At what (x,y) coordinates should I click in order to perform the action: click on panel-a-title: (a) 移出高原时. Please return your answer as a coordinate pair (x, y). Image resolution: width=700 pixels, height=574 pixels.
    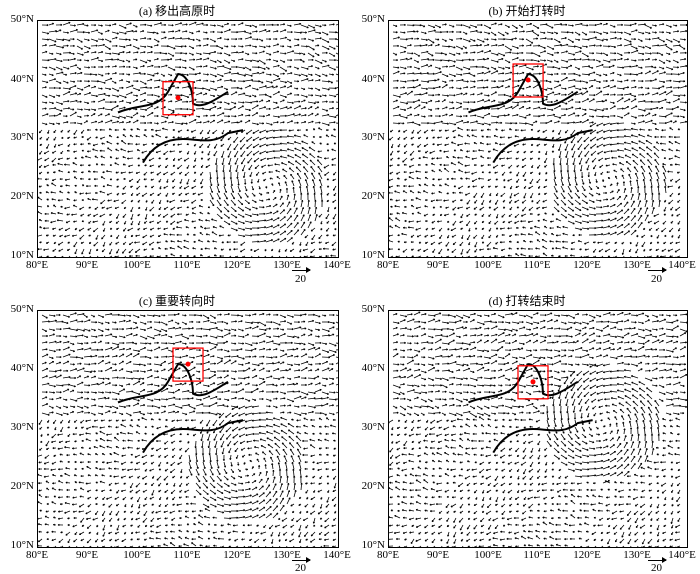
    Looking at the image, I should click on (177, 11).